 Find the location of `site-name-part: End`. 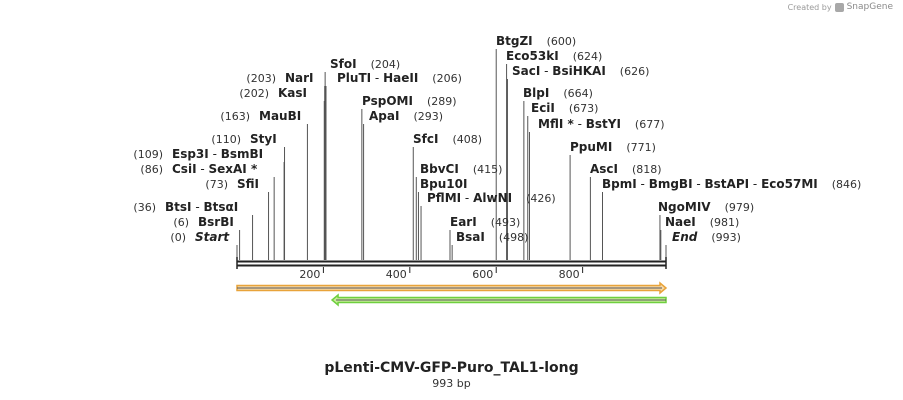

site-name-part: End is located at coordinates (685, 237).